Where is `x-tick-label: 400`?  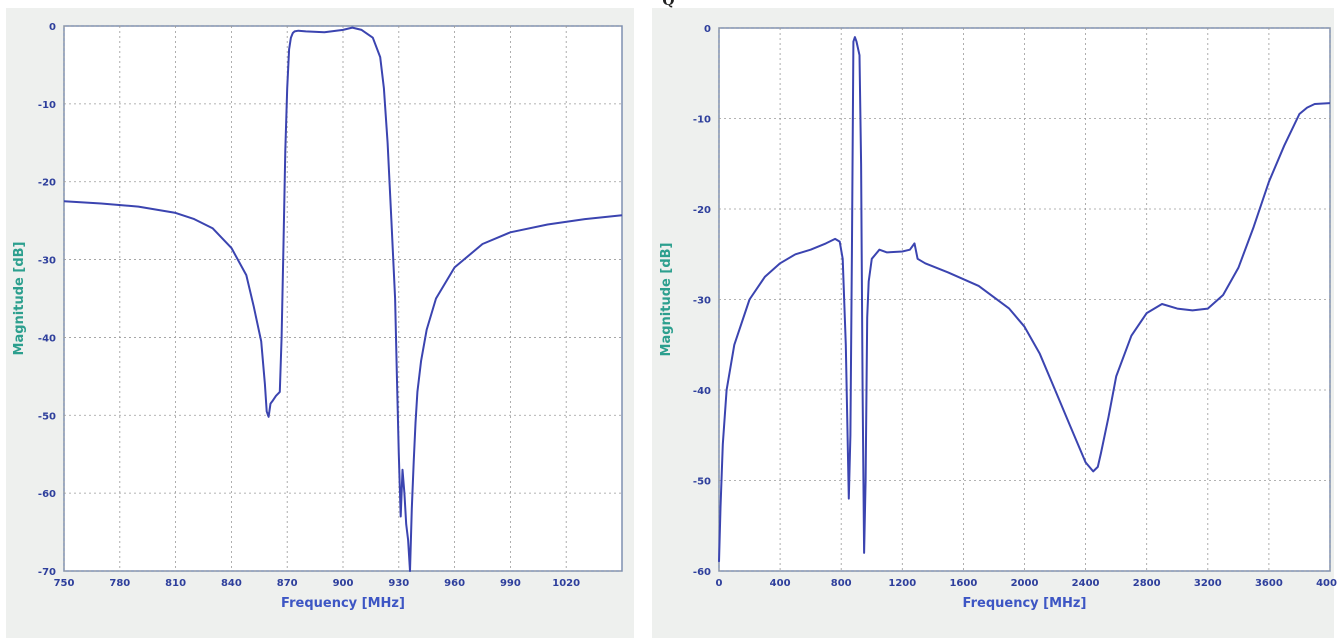
x-tick-label: 400 is located at coordinates (780, 583).